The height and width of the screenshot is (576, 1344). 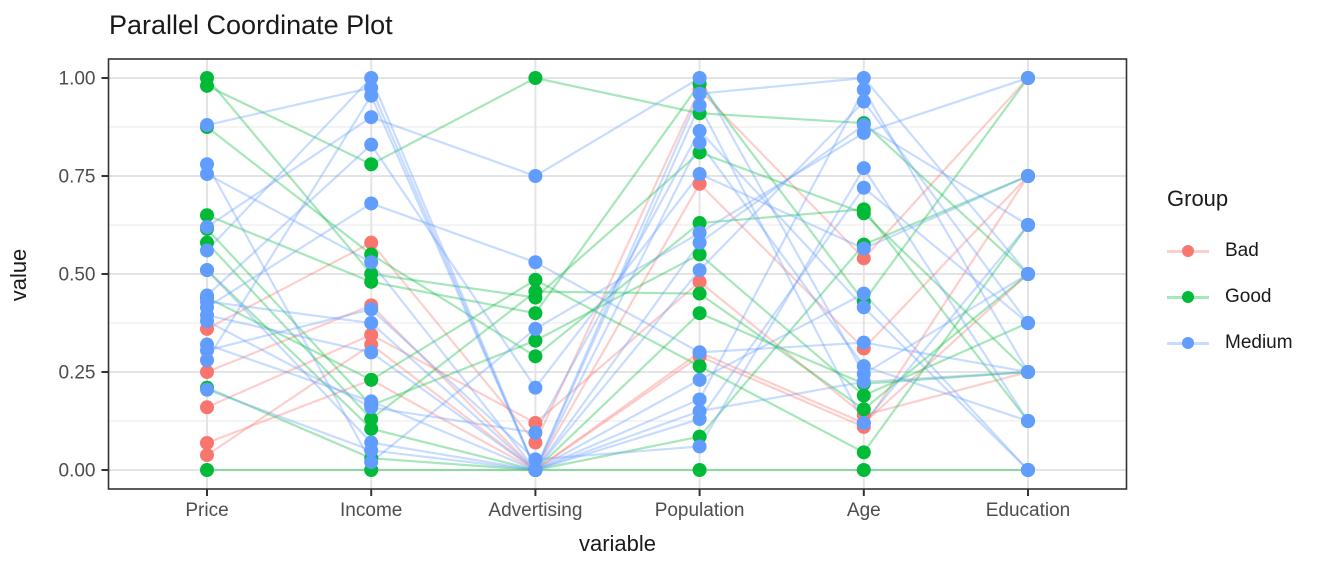 What do you see at coordinates (1198, 198) in the screenshot?
I see `legend-title: Group` at bounding box center [1198, 198].